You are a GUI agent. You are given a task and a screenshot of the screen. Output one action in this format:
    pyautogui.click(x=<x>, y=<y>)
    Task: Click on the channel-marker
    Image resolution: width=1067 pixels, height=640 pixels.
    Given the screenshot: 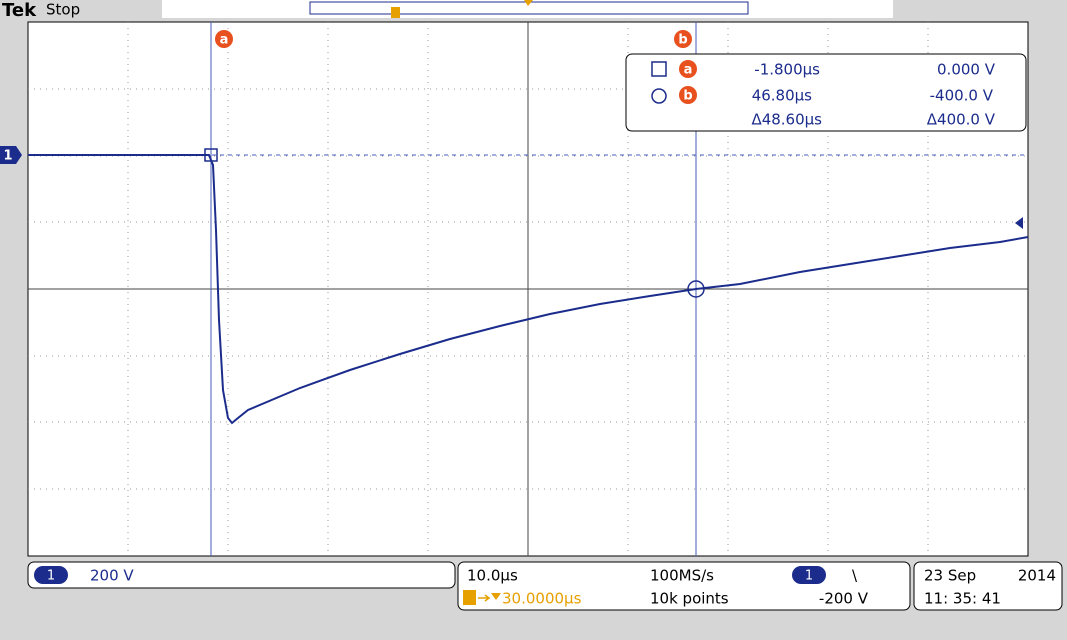 What is the action you would take?
    pyautogui.click(x=11, y=155)
    